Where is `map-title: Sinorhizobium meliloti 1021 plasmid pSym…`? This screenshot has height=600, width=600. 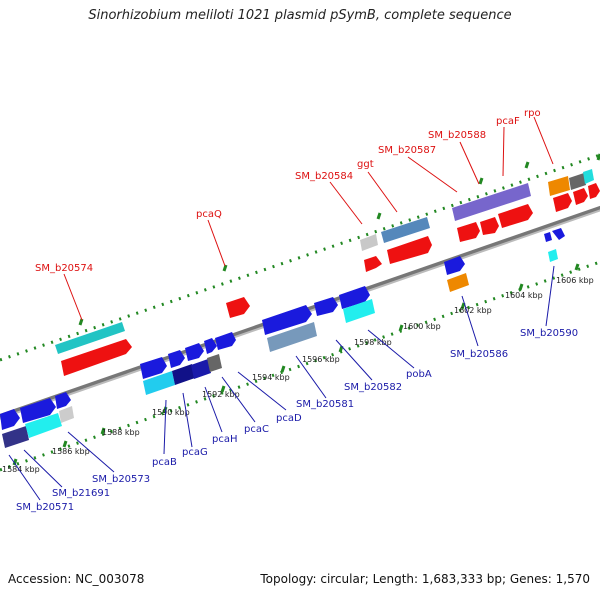 map-title: Sinorhizobium meliloti 1021 plasmid pSym… is located at coordinates (300, 15).